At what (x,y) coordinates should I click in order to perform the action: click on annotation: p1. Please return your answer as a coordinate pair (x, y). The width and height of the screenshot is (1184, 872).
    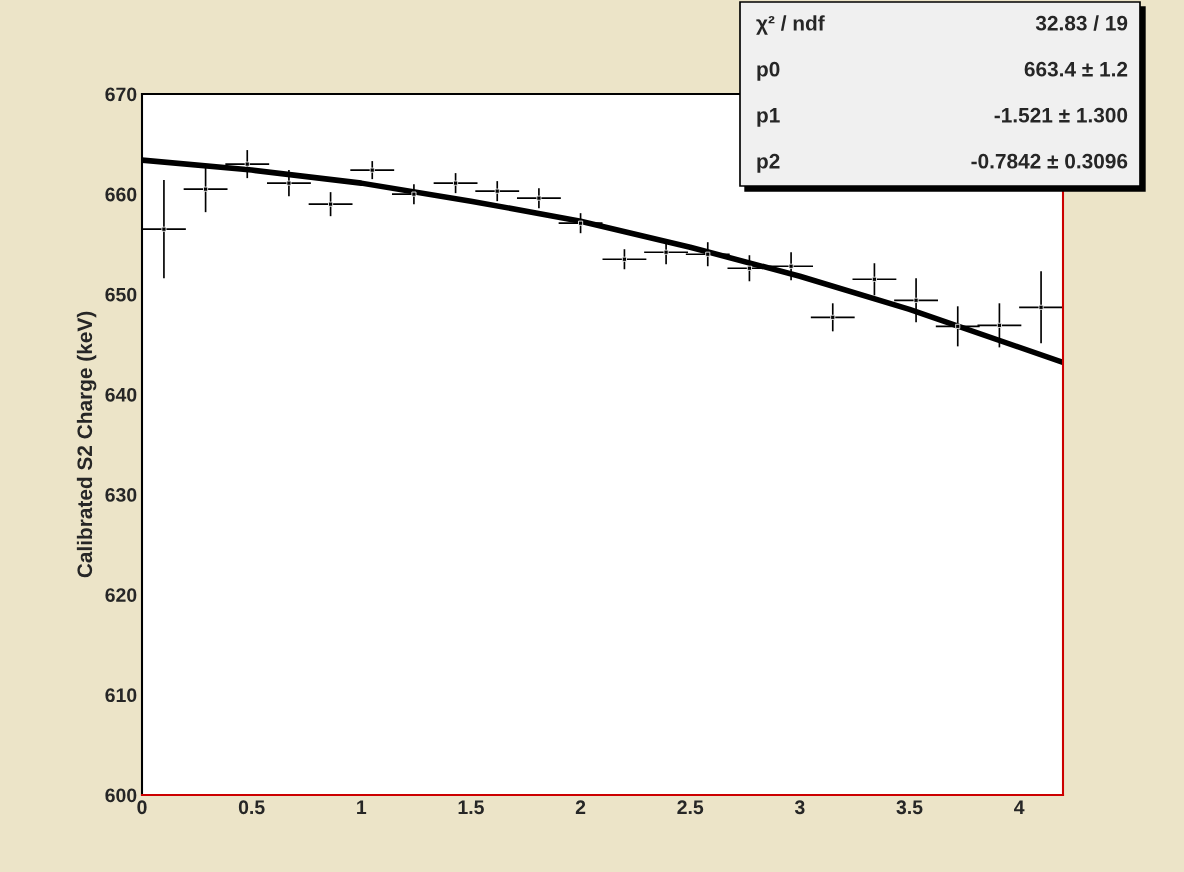
    Looking at the image, I should click on (768, 117).